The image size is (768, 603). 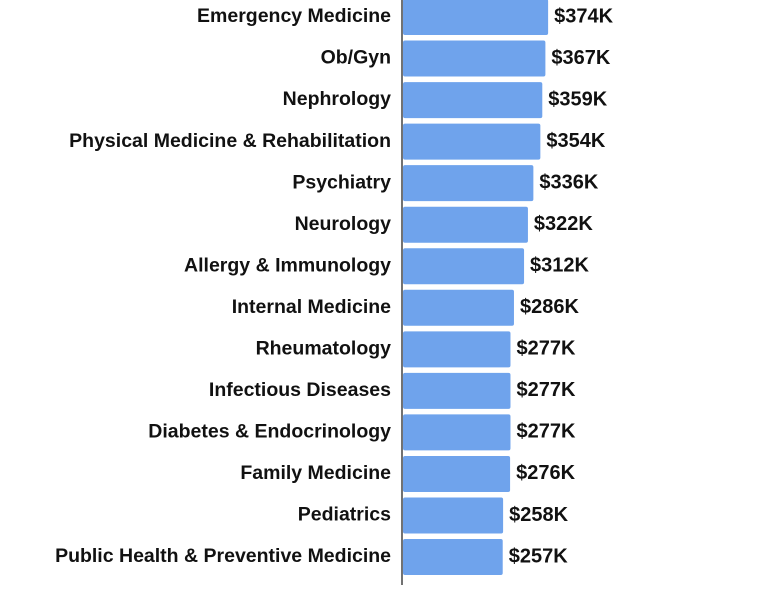 What do you see at coordinates (545, 473) in the screenshot?
I see `value-label: $276K` at bounding box center [545, 473].